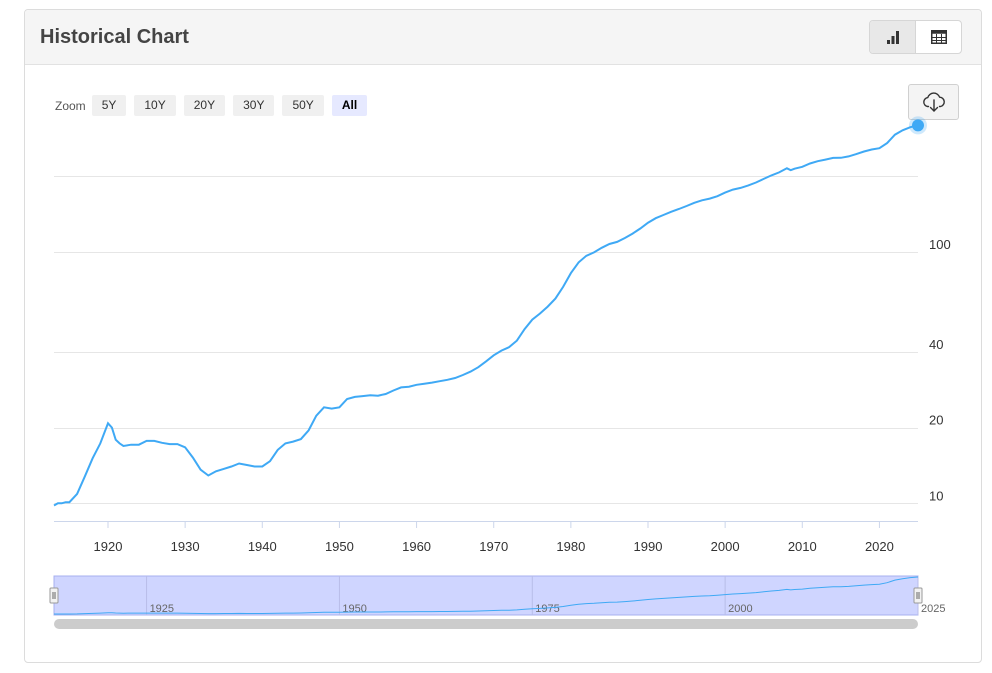 The width and height of the screenshot is (992, 673). Describe the element at coordinates (114, 37) in the screenshot. I see `card-title: Historical Chart` at that location.